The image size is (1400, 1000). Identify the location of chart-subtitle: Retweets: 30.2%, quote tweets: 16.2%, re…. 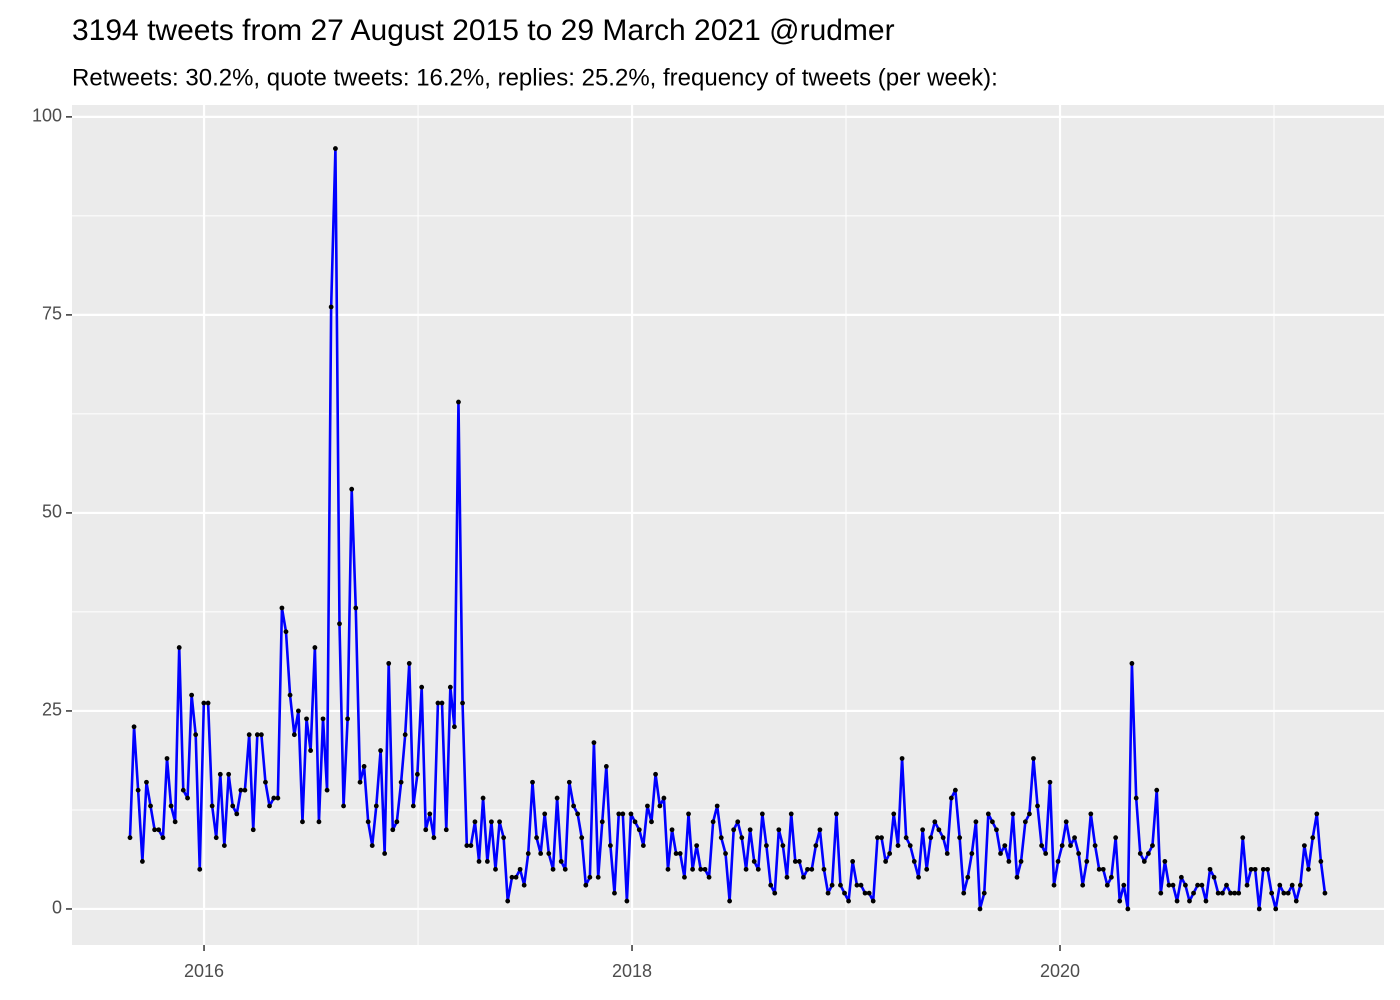
(535, 77).